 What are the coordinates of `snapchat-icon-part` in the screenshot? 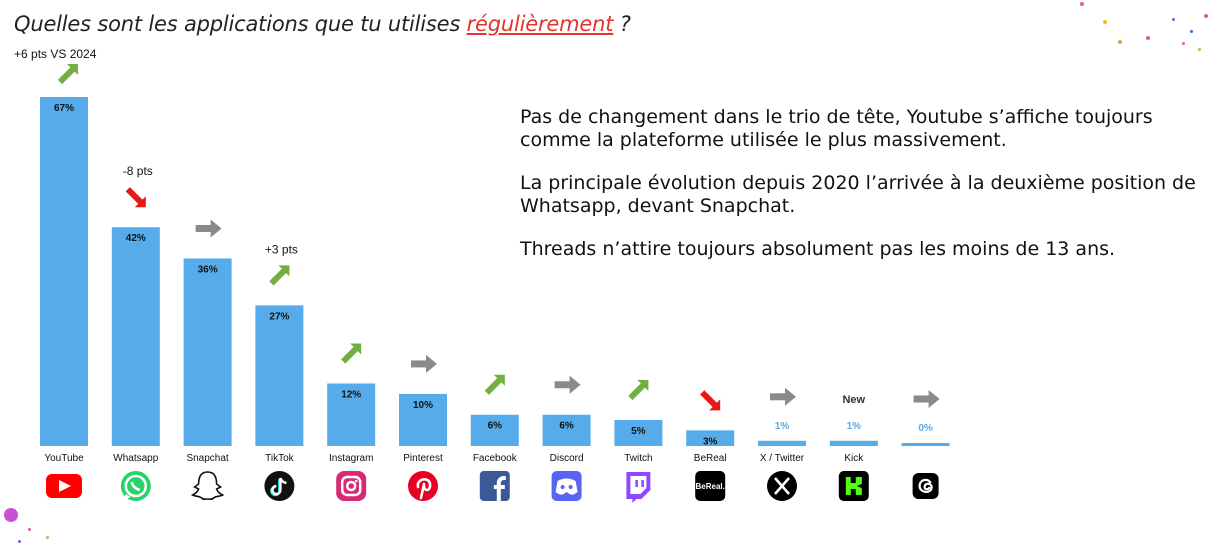 It's located at (207, 486).